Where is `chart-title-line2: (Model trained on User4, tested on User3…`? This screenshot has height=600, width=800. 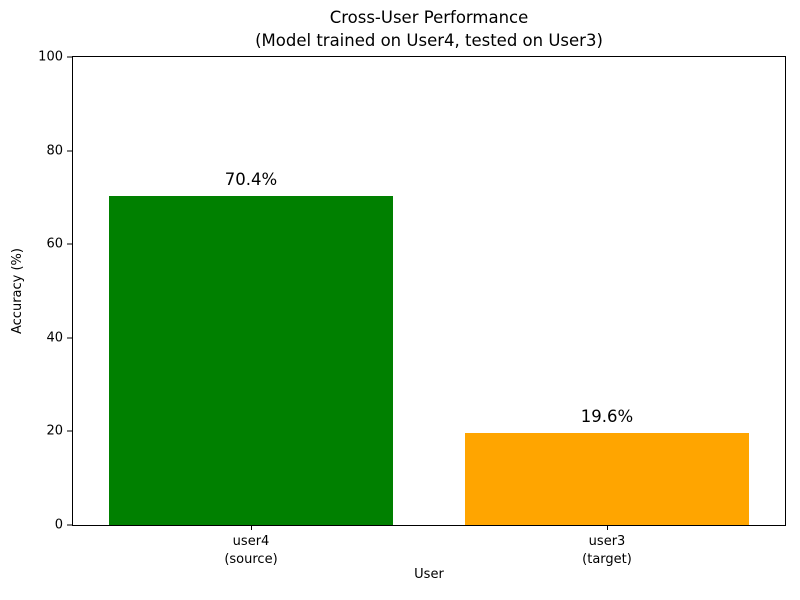
chart-title-line2: (Model trained on User4, tested on User3… is located at coordinates (429, 40).